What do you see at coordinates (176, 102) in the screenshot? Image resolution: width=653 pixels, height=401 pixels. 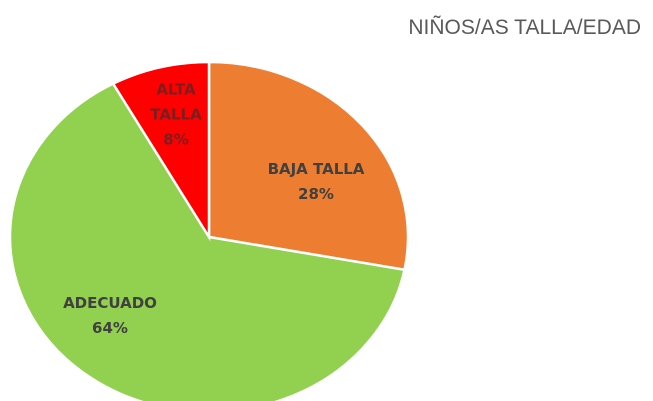 I see `category-label: ALTA TALLA` at bounding box center [176, 102].